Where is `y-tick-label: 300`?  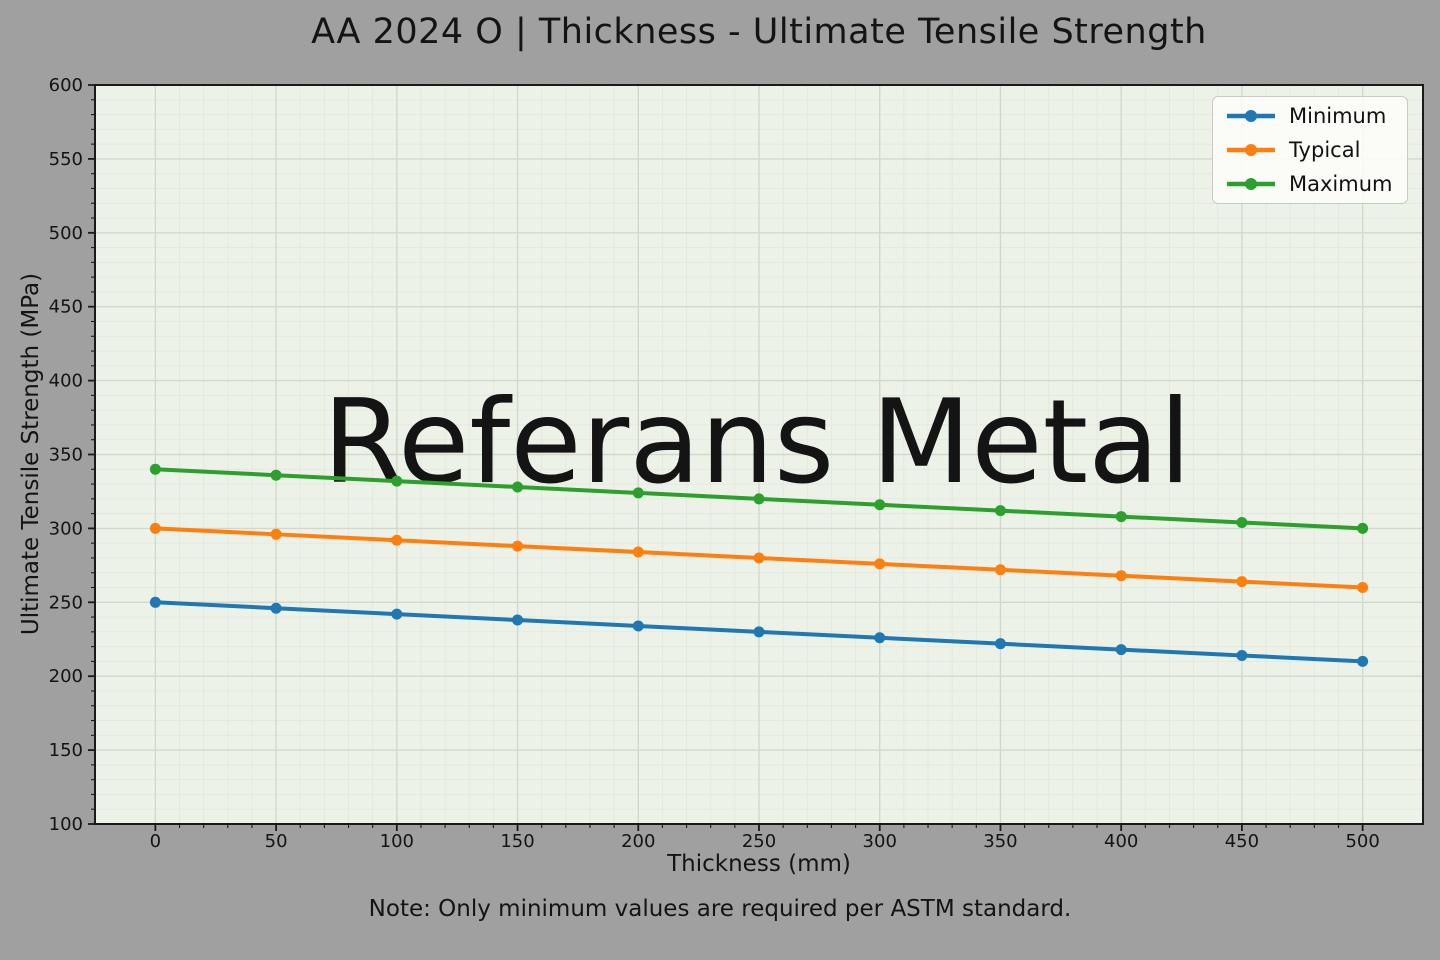
y-tick-label: 300 is located at coordinates (66, 528).